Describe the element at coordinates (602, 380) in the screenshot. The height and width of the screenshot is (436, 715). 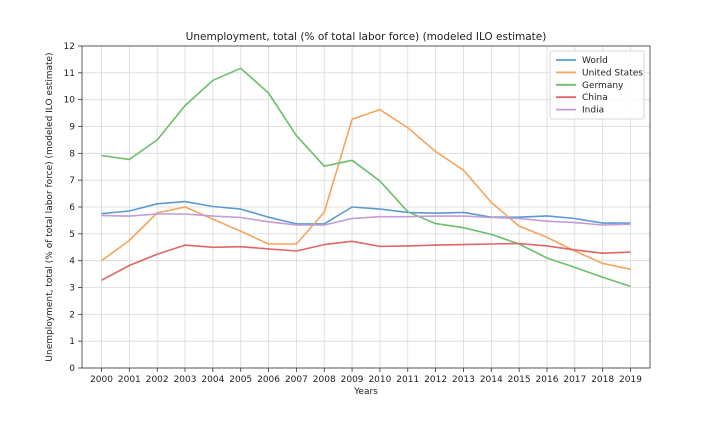
I see `x-tick-label: 2018` at that location.